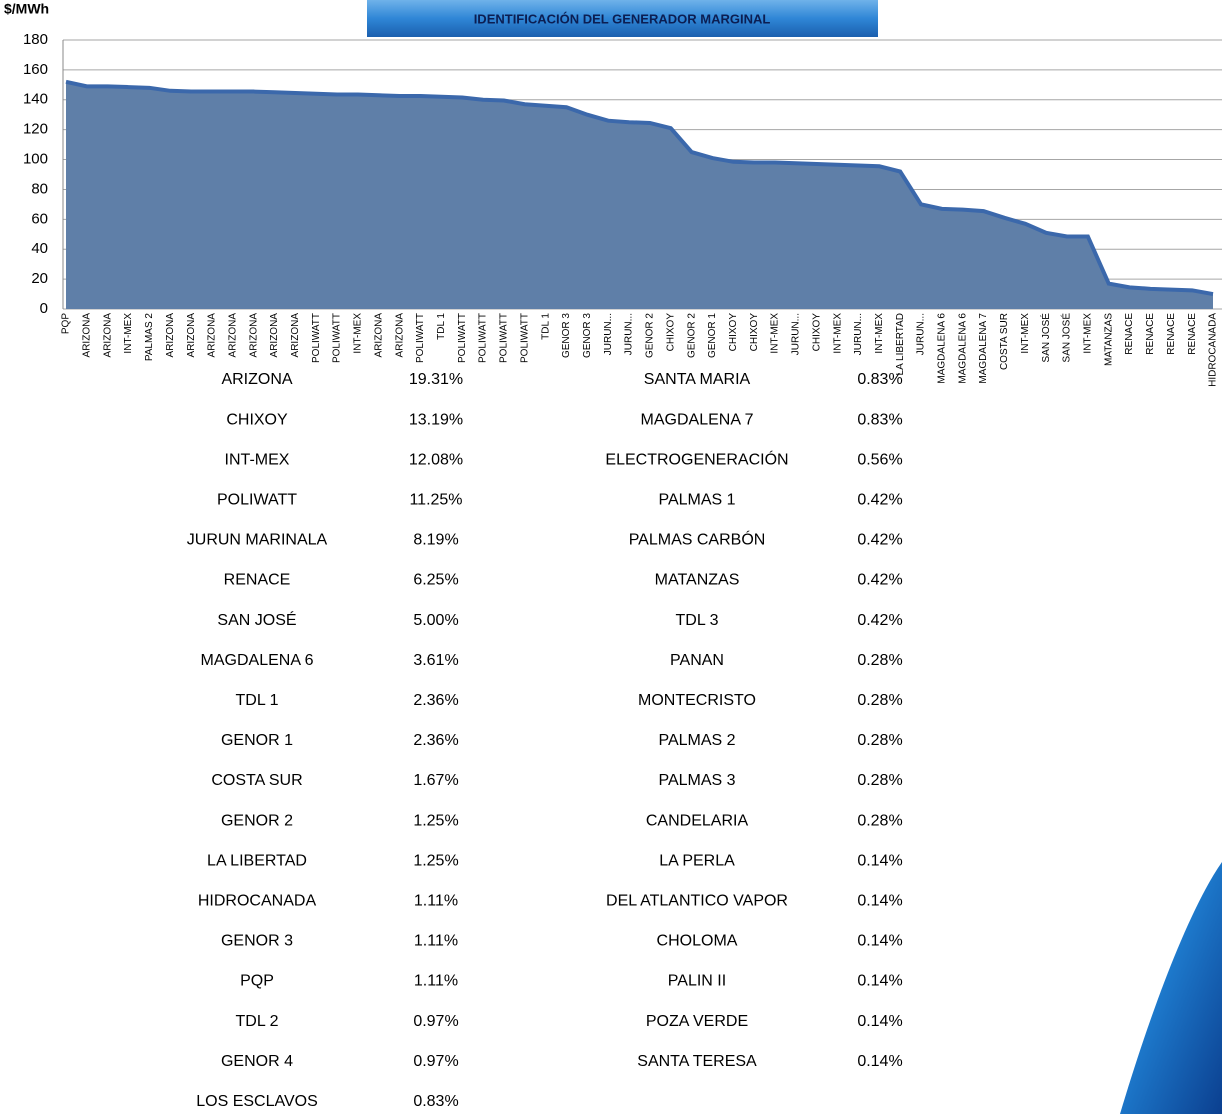 The width and height of the screenshot is (1222, 1119). What do you see at coordinates (257, 740) in the screenshot?
I see `table-name: GENOR 1` at bounding box center [257, 740].